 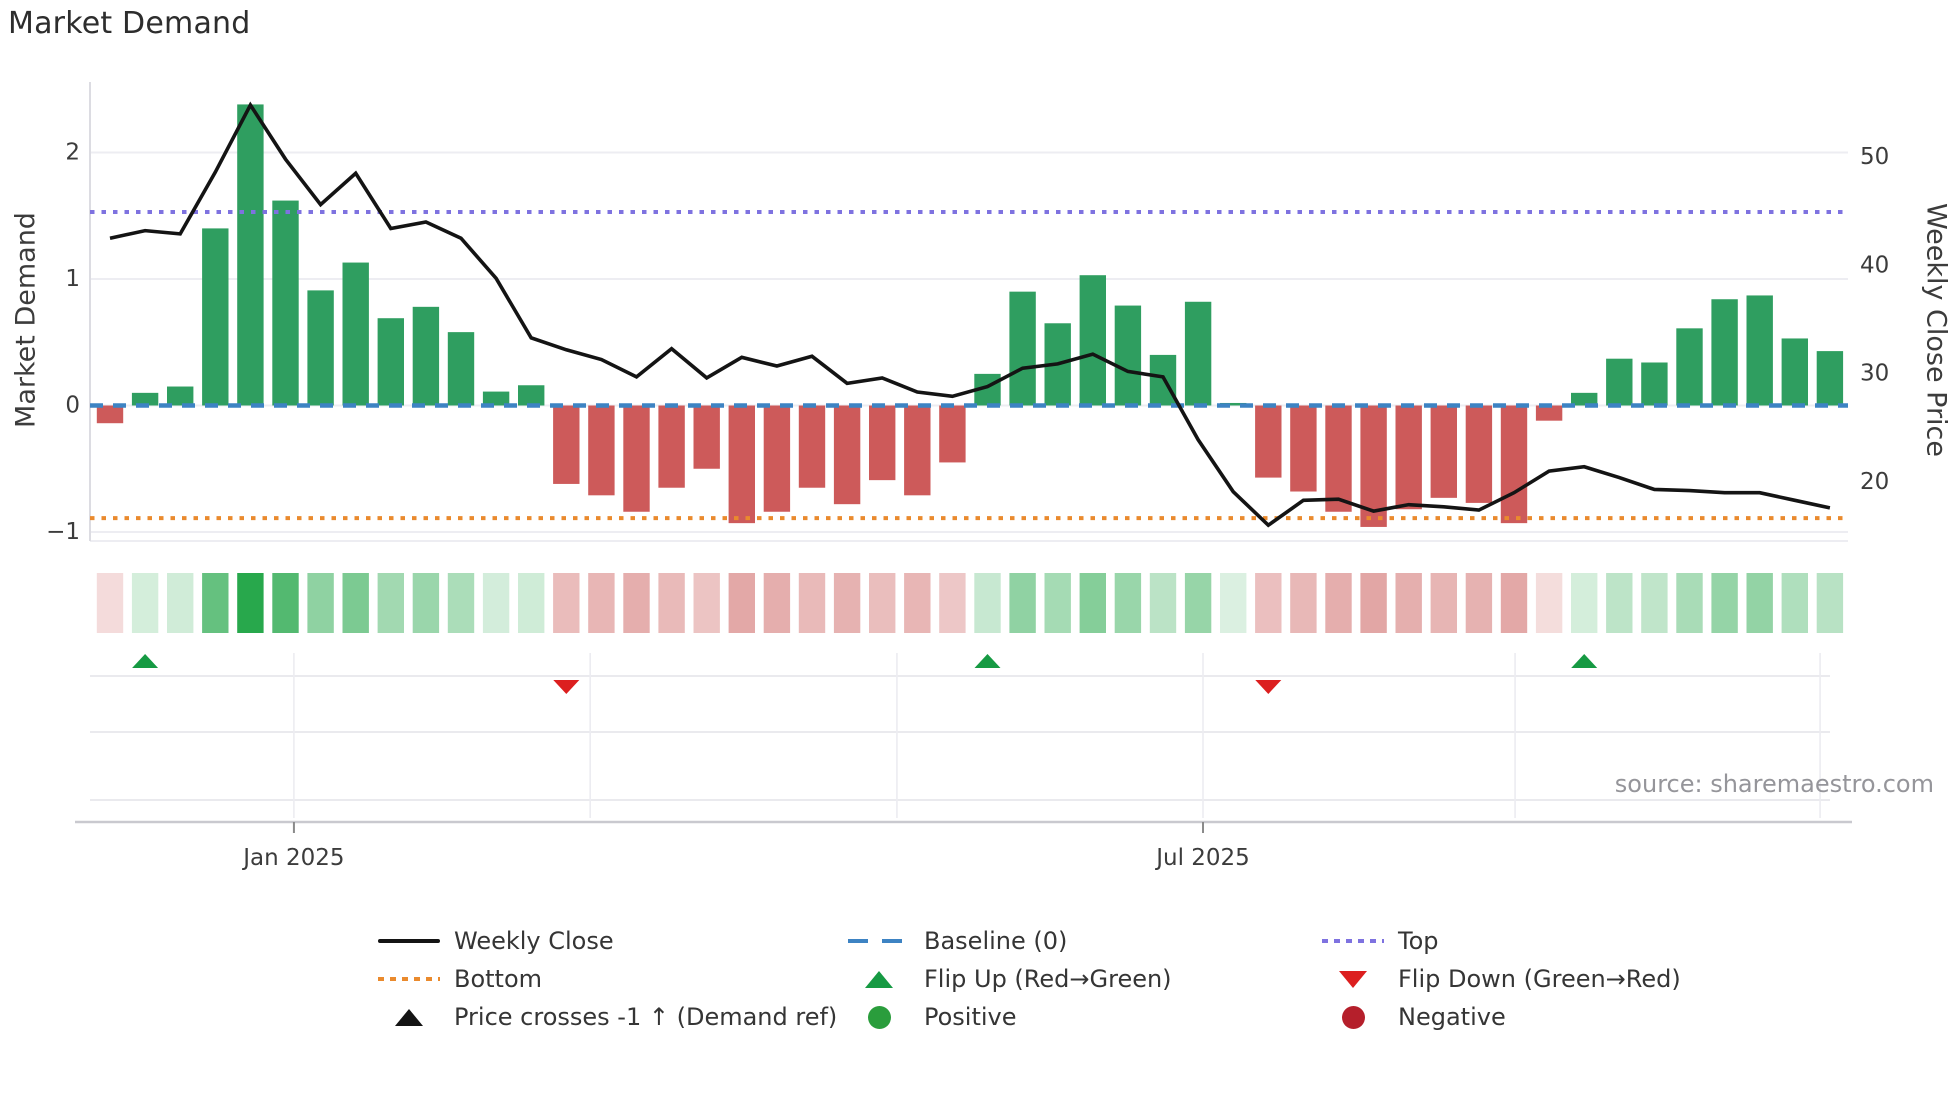 I want to click on legend-item-baseline: Baseline (0), so click(x=1010, y=941).